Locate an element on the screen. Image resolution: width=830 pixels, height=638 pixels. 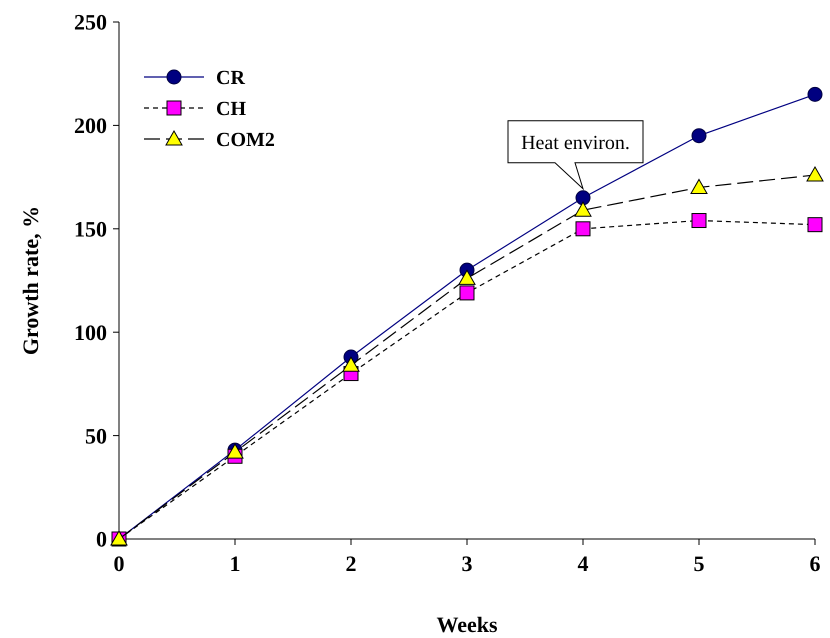
x-tick-label: 2 is located at coordinates (351, 563).